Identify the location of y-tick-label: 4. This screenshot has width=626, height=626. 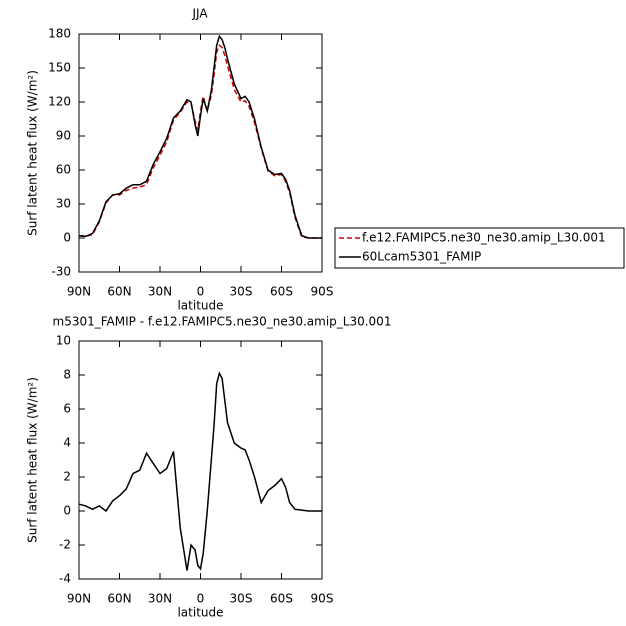
(67, 443).